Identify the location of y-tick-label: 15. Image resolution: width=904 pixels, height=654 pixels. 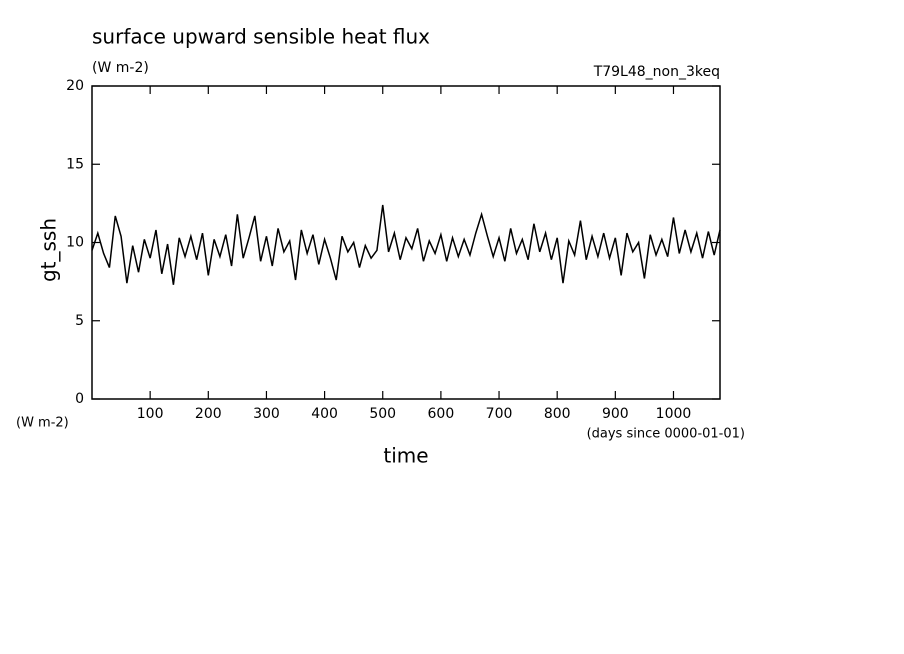
(75, 164).